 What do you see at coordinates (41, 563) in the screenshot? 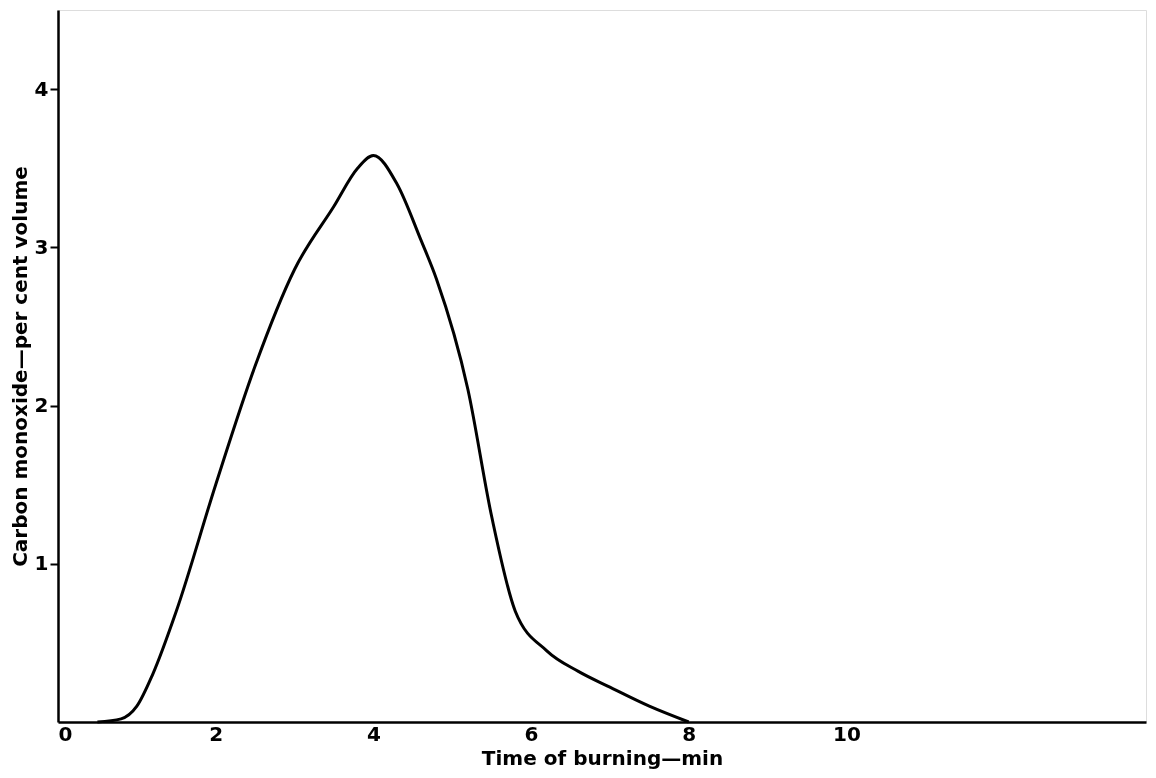
I see `y-tick-label: 1` at bounding box center [41, 563].